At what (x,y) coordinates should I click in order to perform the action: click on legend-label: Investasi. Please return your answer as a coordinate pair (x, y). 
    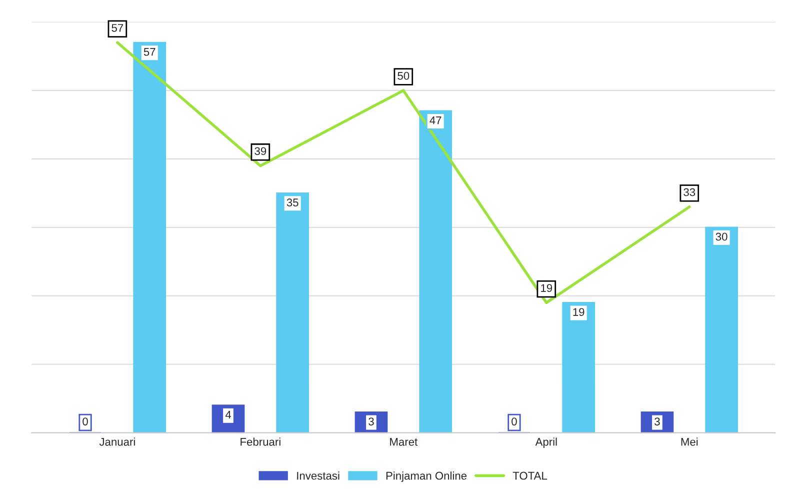
    Looking at the image, I should click on (318, 476).